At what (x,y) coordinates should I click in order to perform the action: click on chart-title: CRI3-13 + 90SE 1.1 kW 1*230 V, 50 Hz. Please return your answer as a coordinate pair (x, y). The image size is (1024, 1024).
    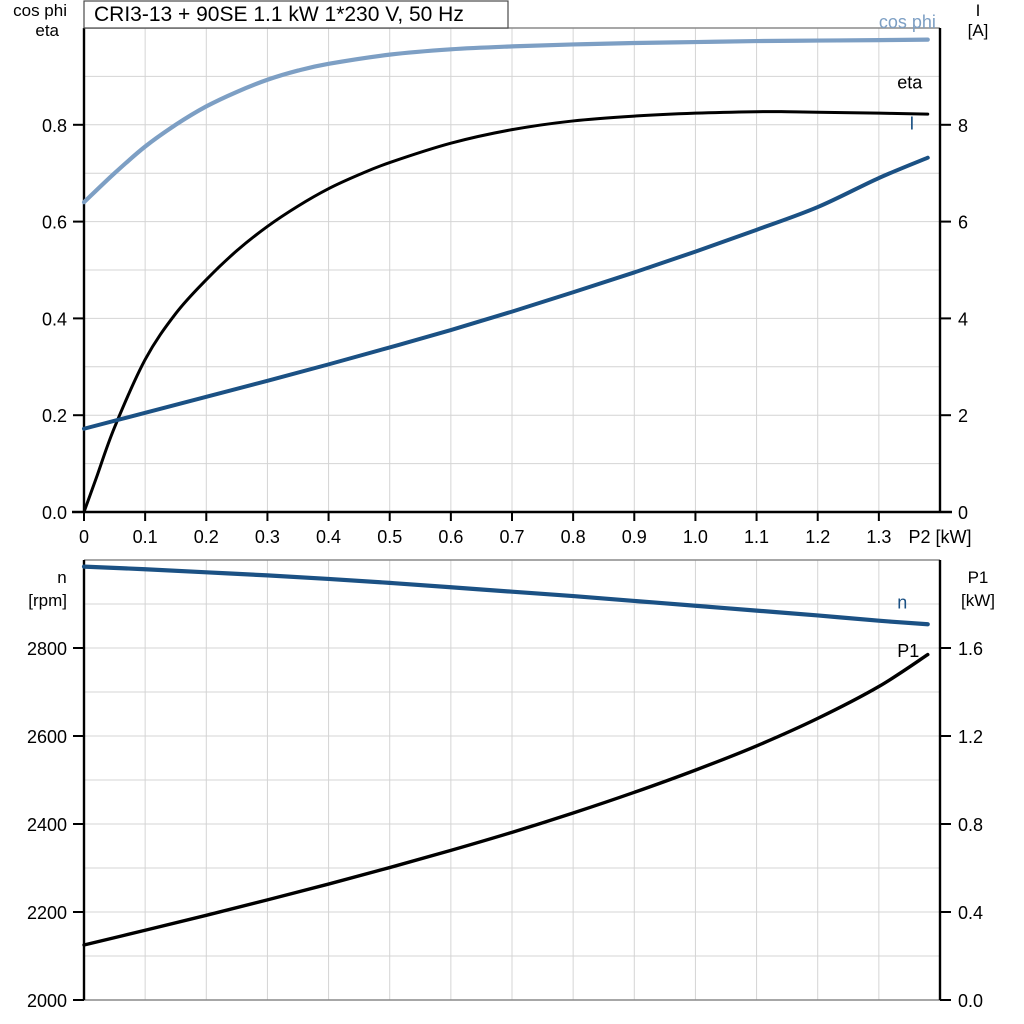
    Looking at the image, I should click on (279, 14).